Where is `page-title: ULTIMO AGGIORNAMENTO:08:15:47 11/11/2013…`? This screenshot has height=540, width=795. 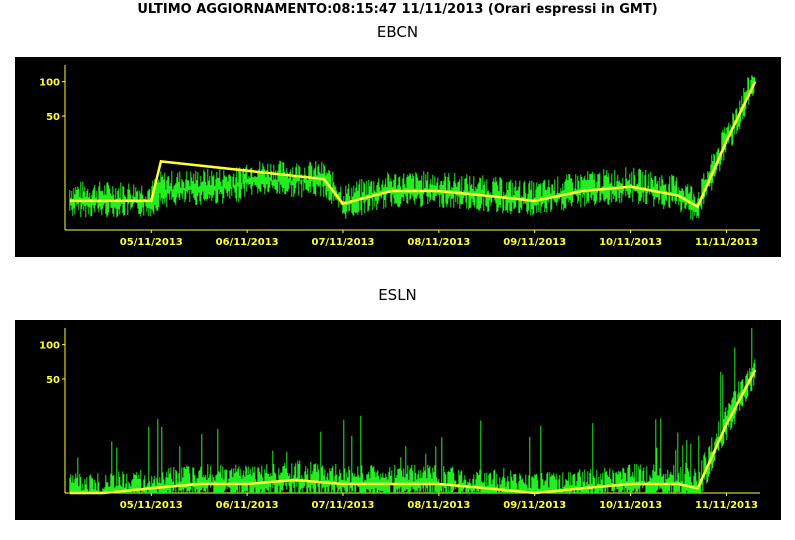
page-title: ULTIMO AGGIORNAMENTO:08:15:47 11/11/2013… is located at coordinates (397, 9).